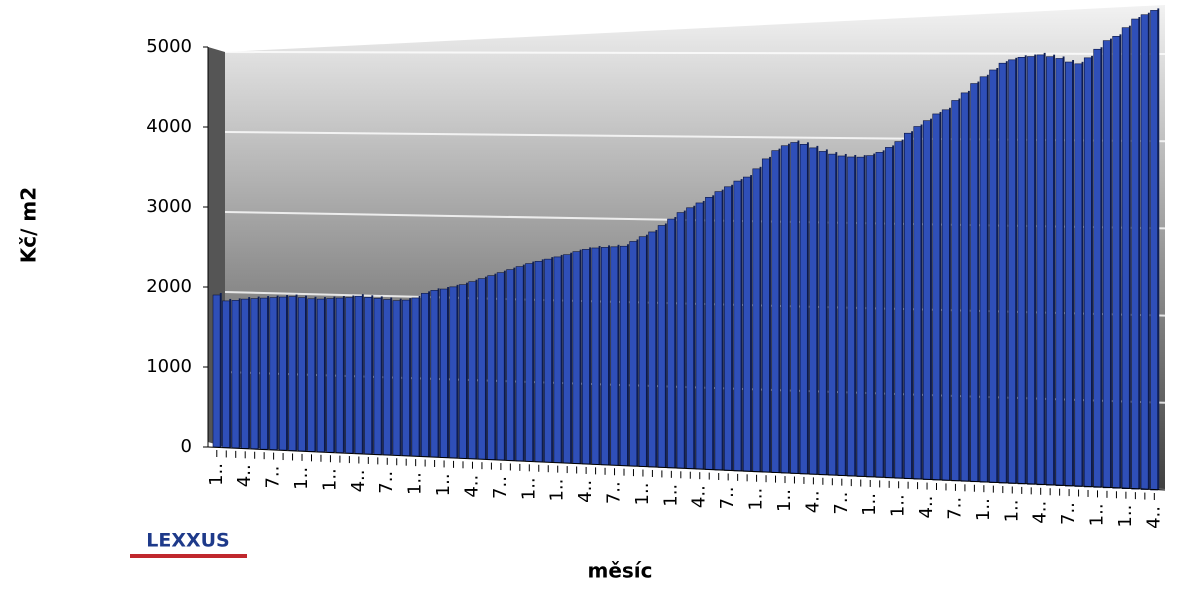 The image size is (1177, 599). I want to click on x-axis-label: měsíc, so click(619, 571).